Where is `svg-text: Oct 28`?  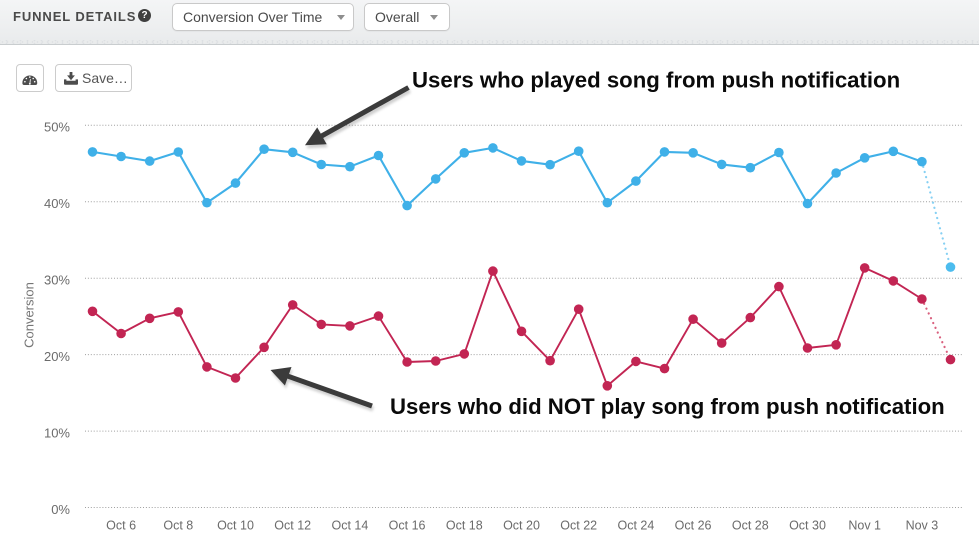
svg-text: Oct 28 is located at coordinates (750, 526).